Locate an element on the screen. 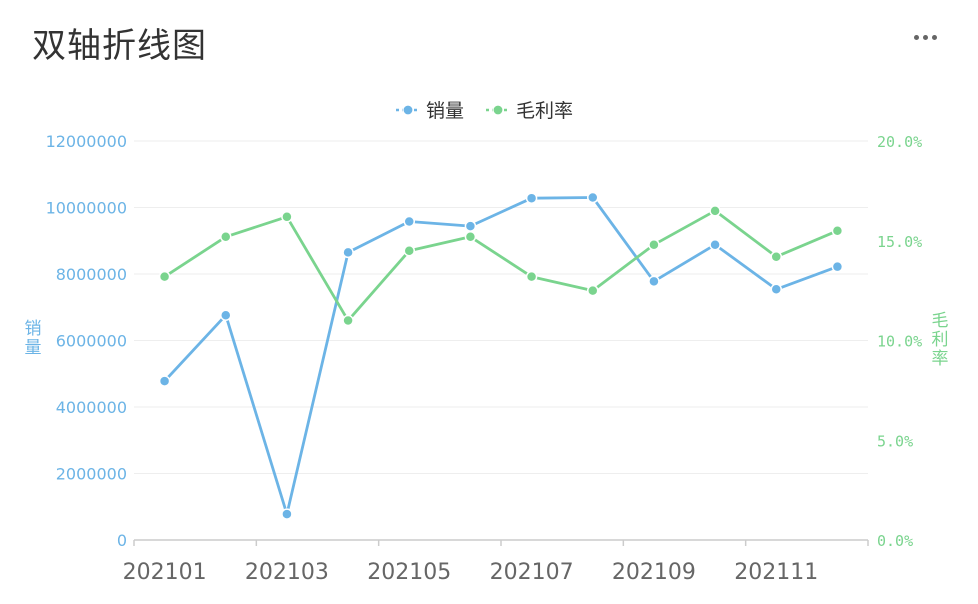 The image size is (978, 604). y-right-axis-title: 毛 is located at coordinates (940, 321).